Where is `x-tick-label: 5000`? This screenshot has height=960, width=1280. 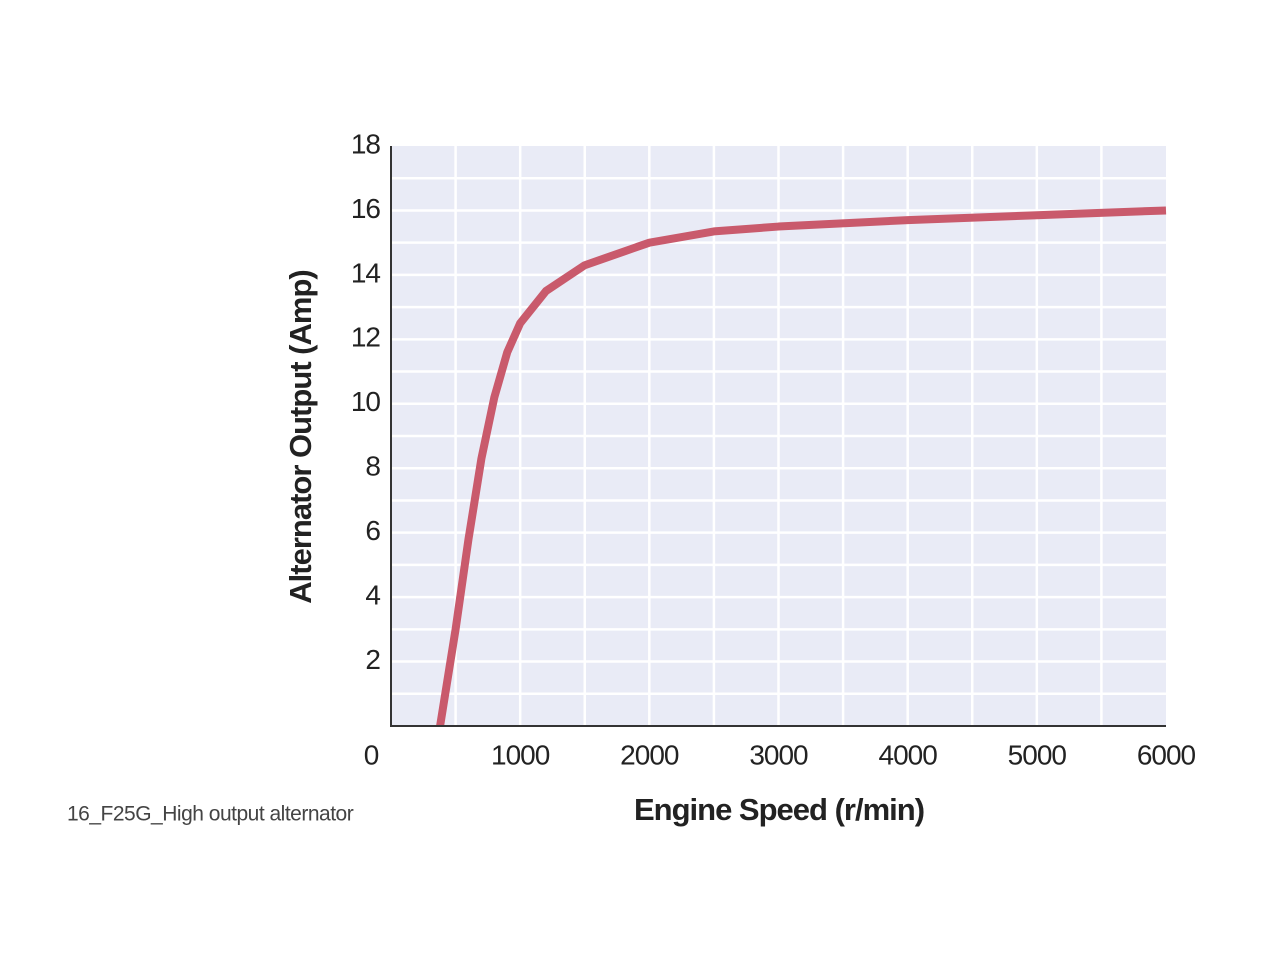
x-tick-label: 5000 is located at coordinates (1037, 754).